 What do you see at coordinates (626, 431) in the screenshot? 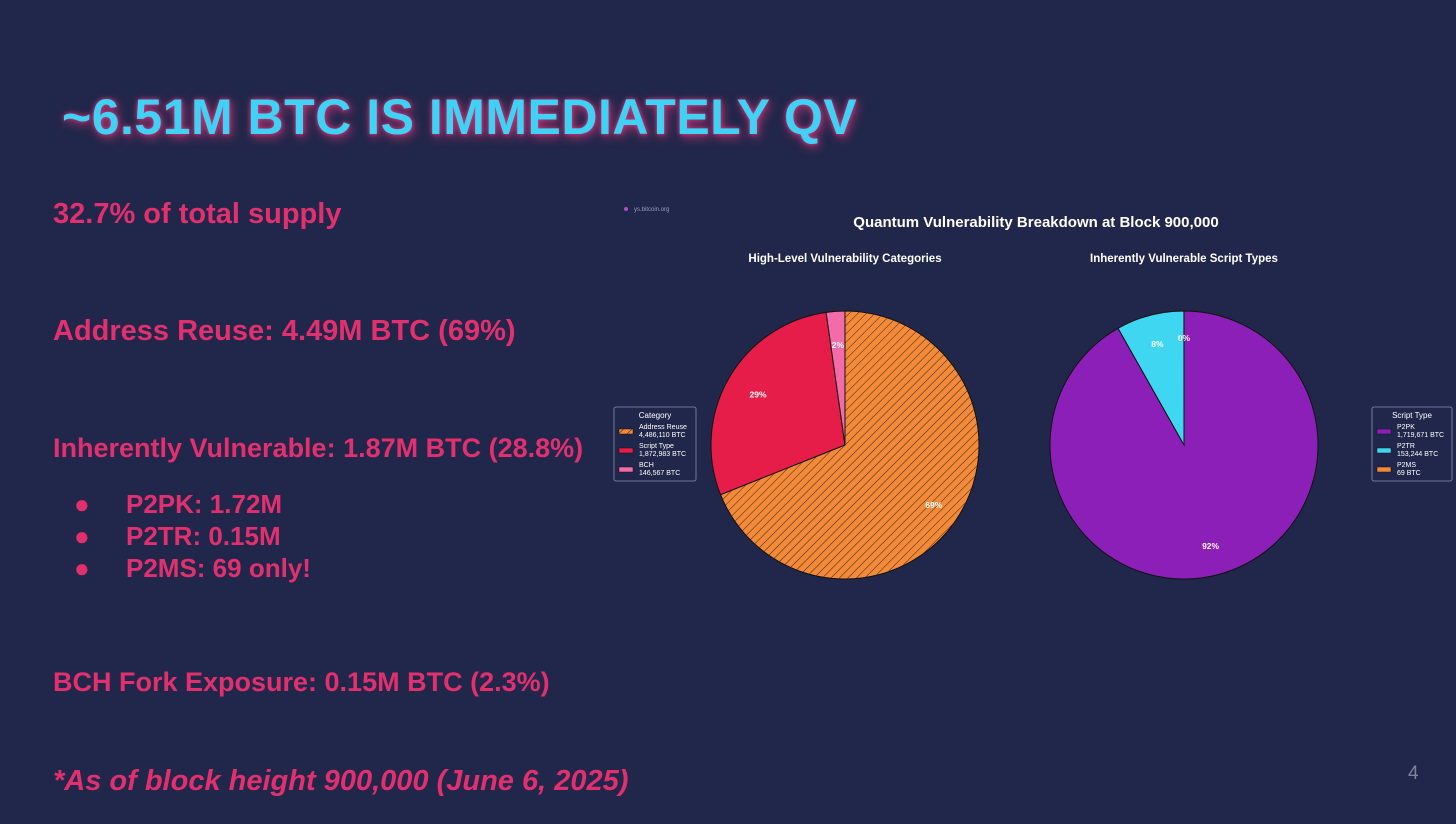
I see `legend-swatch-hatch` at bounding box center [626, 431].